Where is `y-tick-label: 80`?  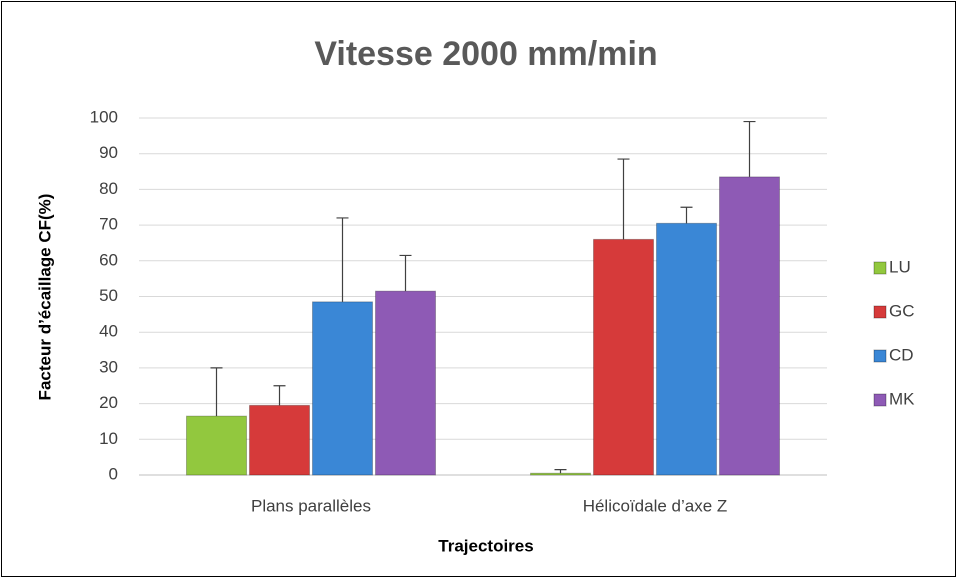 y-tick-label: 80 is located at coordinates (108, 188).